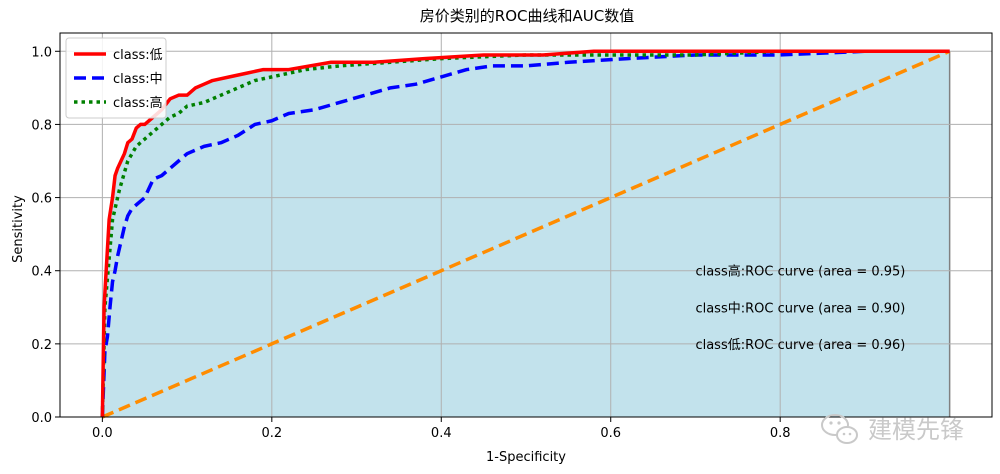 The height and width of the screenshot is (474, 1000). Describe the element at coordinates (780, 433) in the screenshot. I see `x-tick-label: 0.8` at that location.